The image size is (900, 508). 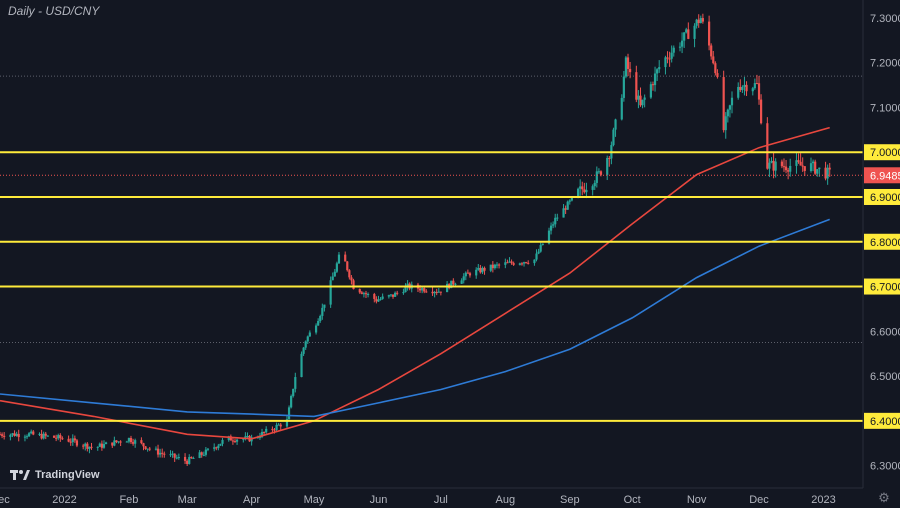 What do you see at coordinates (885, 288) in the screenshot?
I see `level-badge-label: 6.7000` at bounding box center [885, 288].